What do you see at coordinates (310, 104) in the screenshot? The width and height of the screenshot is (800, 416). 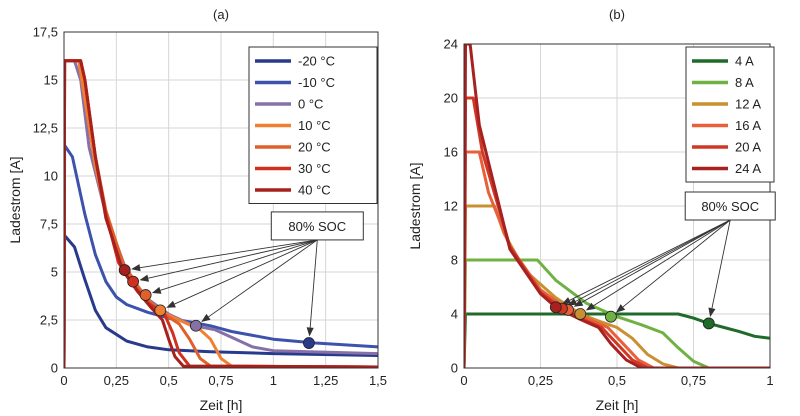 I see `legend-label: 0 °C` at bounding box center [310, 104].